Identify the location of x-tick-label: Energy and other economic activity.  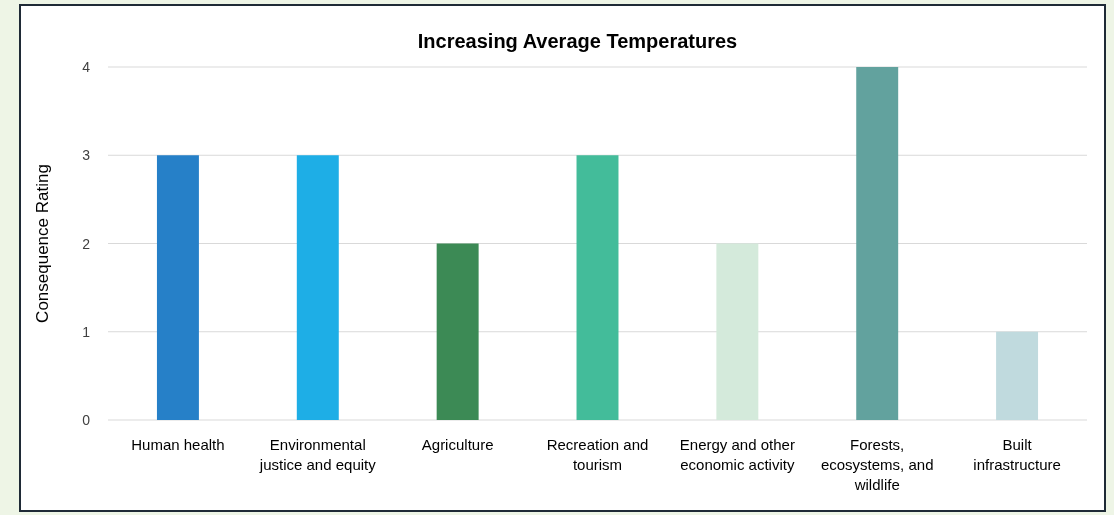
(737, 454).